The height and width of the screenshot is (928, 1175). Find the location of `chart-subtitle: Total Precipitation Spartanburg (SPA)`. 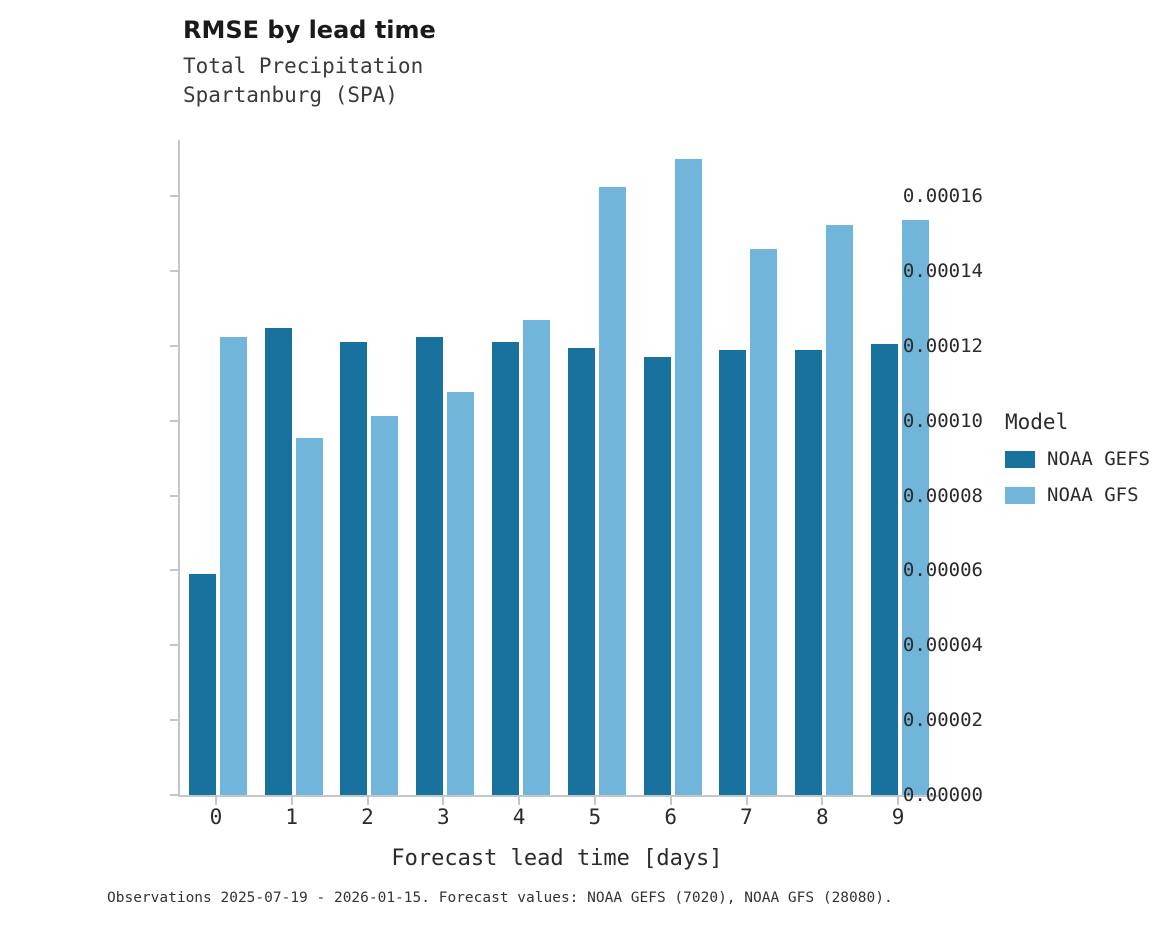

chart-subtitle: Total Precipitation Spartanburg (SPA) is located at coordinates (303, 81).